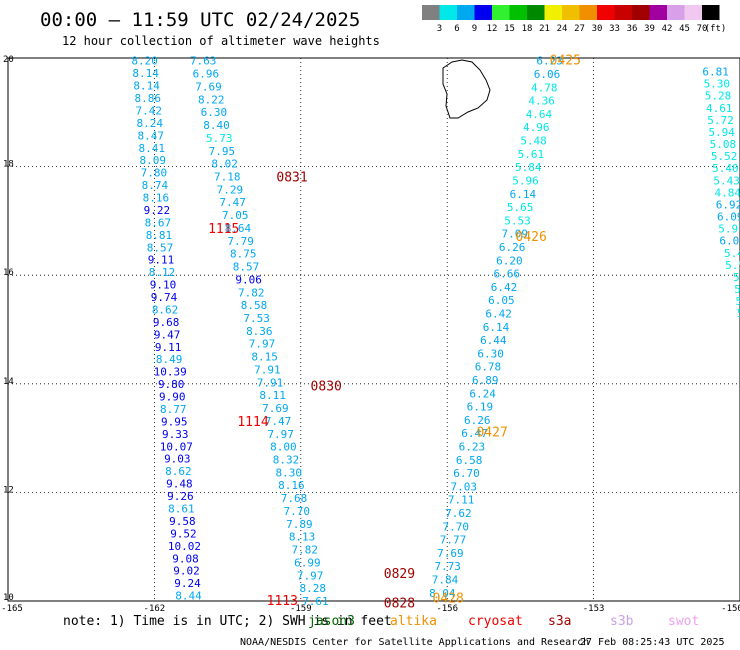  Describe the element at coordinates (166, 322) in the screenshot. I see `wave-height-point: 9.68` at that location.